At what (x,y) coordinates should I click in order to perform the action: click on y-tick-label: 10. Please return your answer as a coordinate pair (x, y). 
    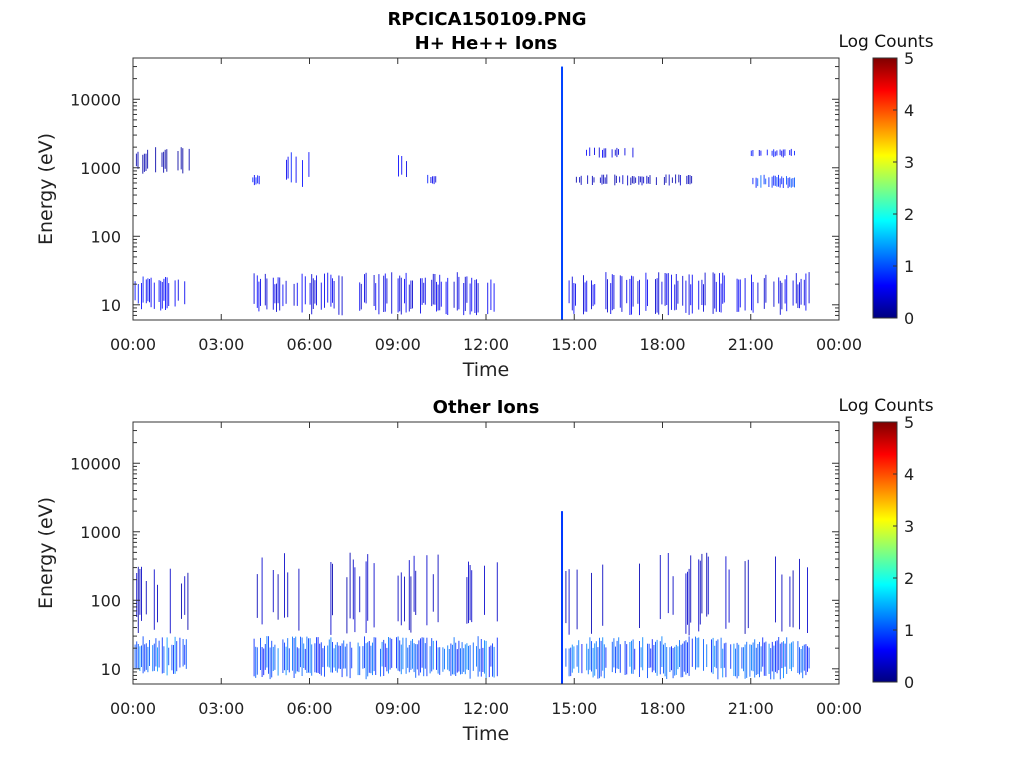
    Looking at the image, I should click on (111, 305).